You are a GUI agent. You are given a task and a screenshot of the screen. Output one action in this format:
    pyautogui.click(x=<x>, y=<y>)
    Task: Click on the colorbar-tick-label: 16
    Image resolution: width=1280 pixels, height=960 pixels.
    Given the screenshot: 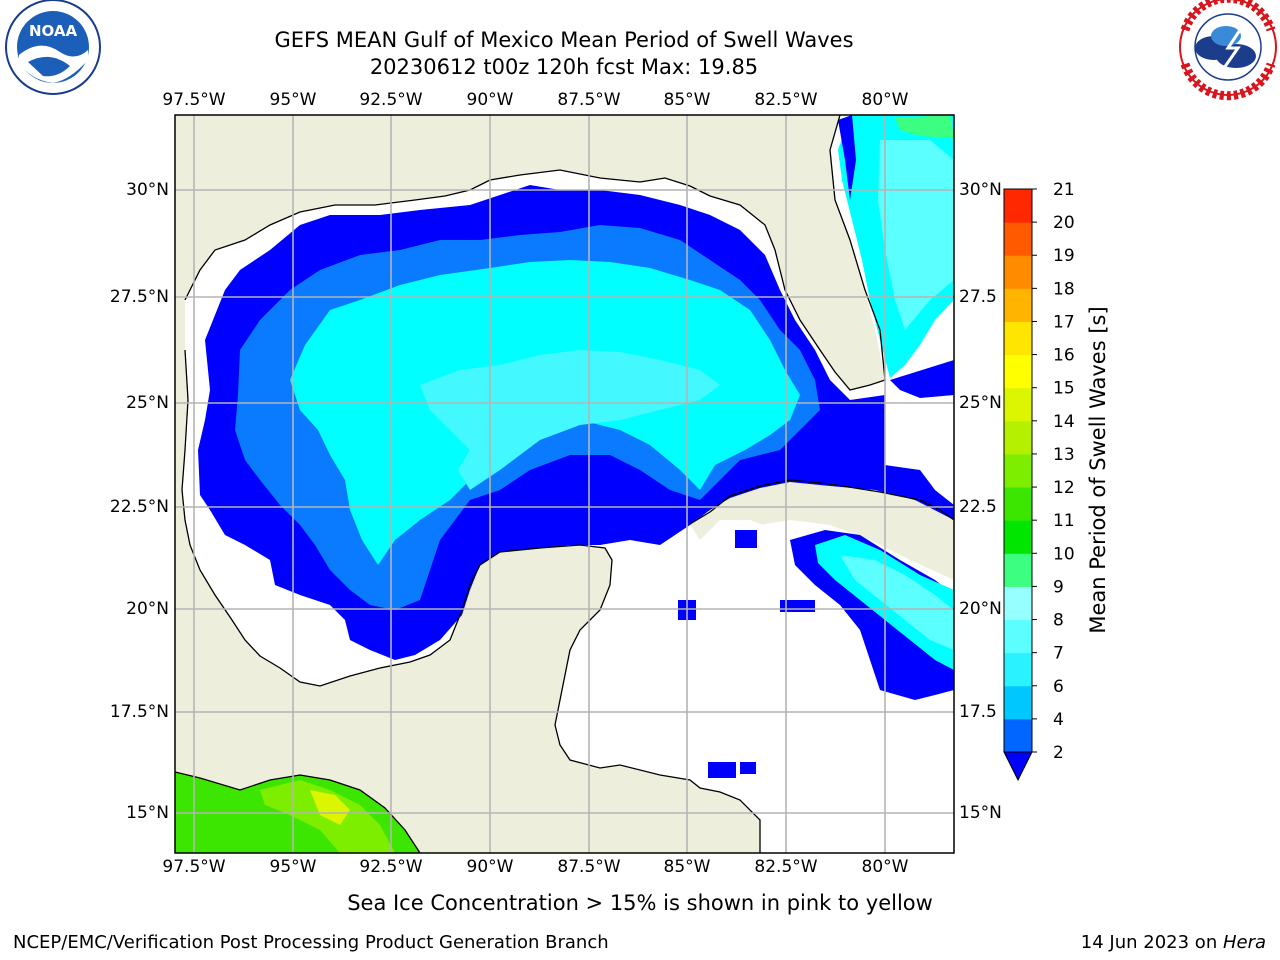 What is the action you would take?
    pyautogui.click(x=1064, y=356)
    